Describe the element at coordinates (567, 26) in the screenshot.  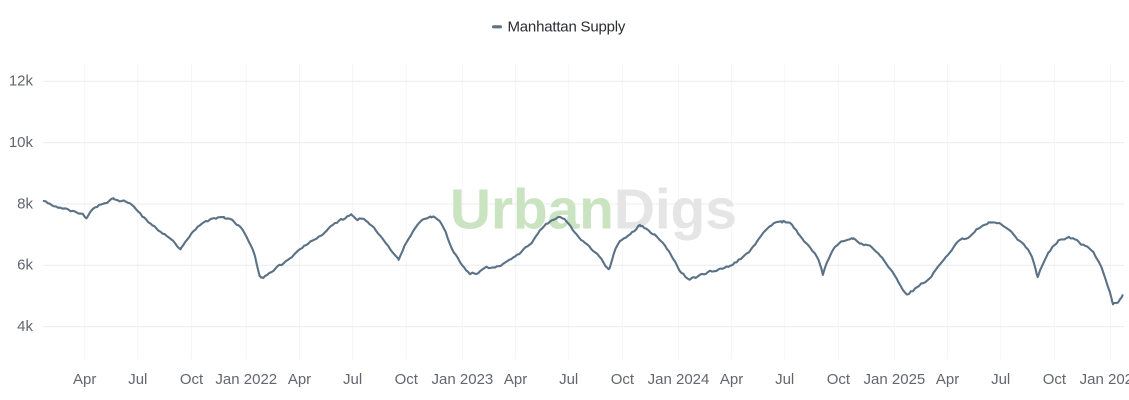
I see `svg-text: Manhattan Supply` at that location.